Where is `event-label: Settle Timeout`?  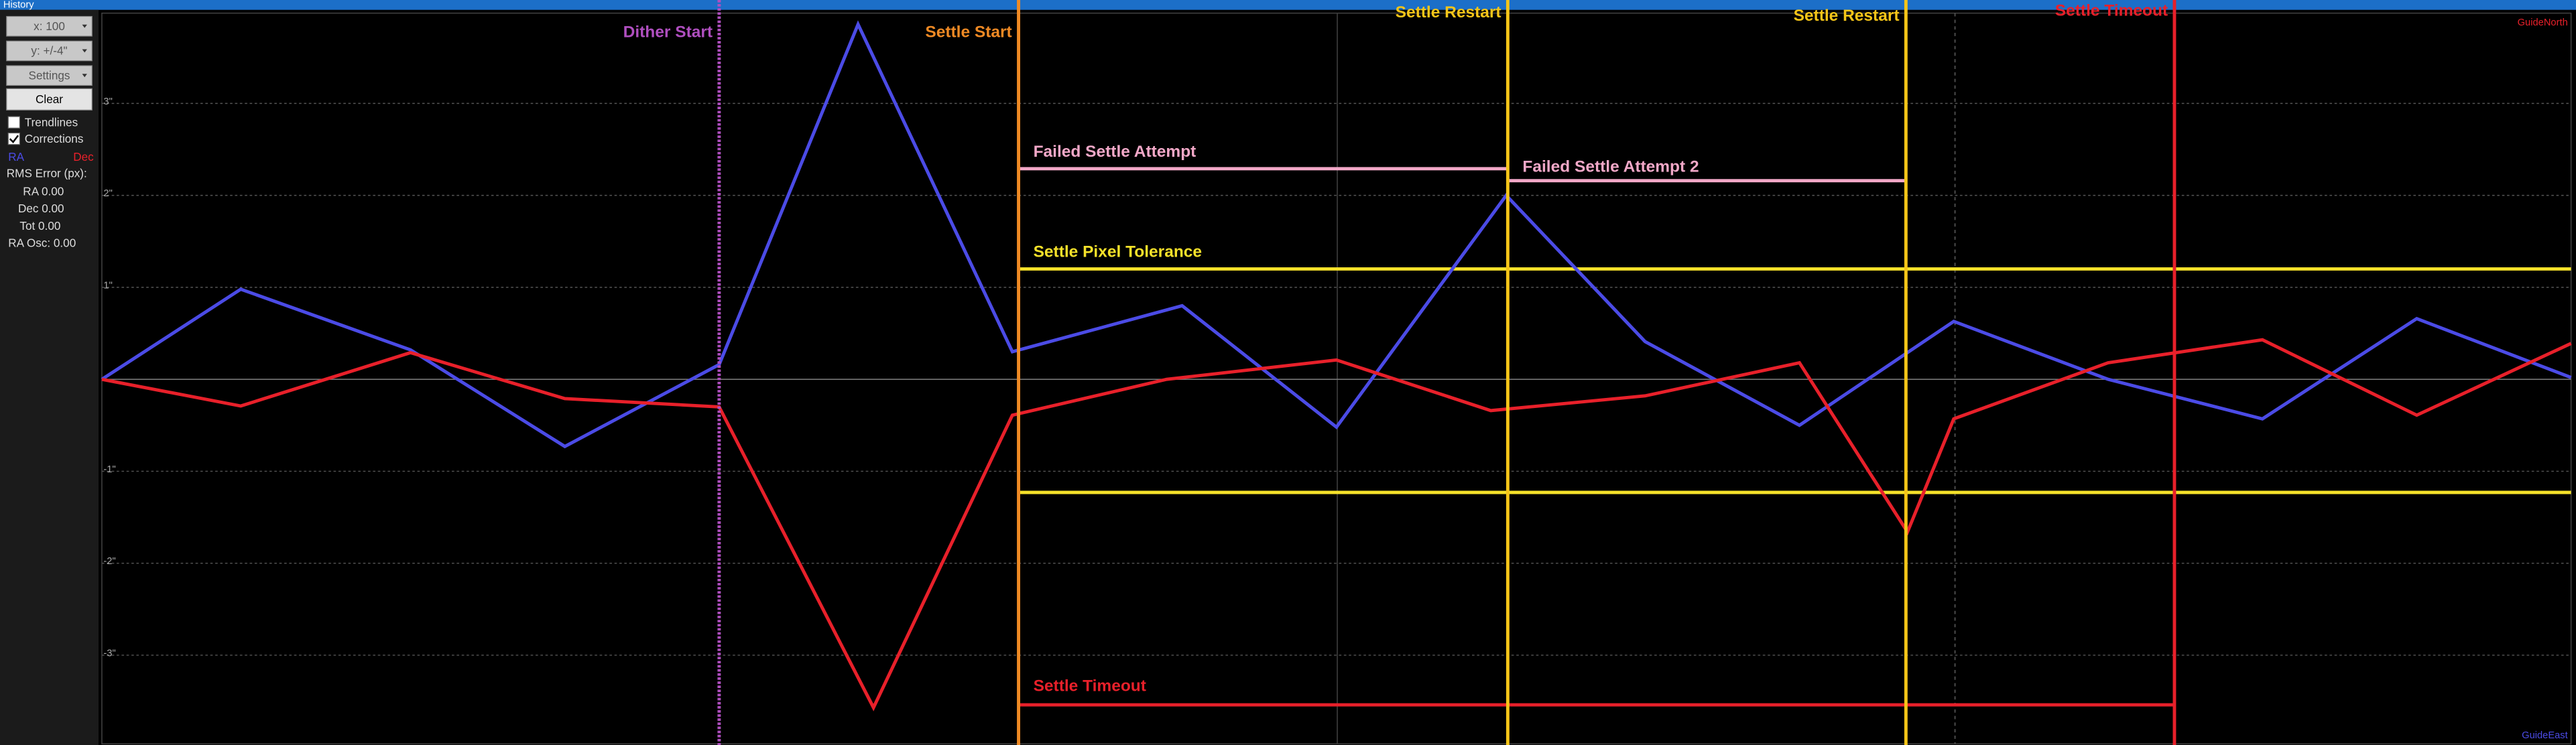
event-label: Settle Timeout is located at coordinates (2111, 11).